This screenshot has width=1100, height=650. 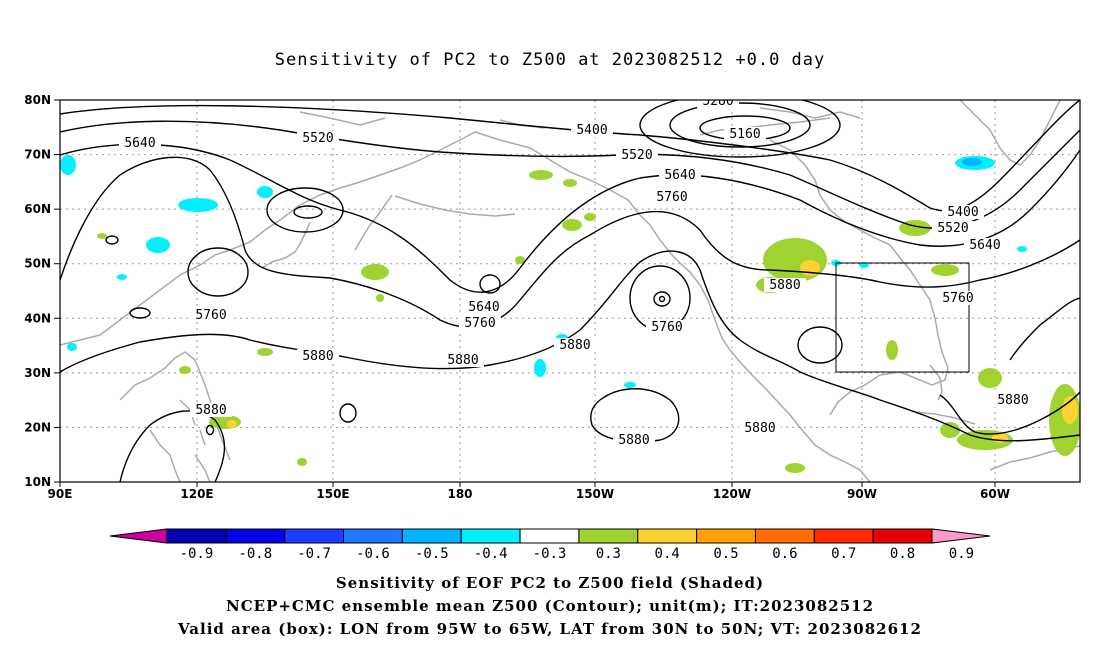 I want to click on contour-label-5880-mexico: 5880, so click(x=760, y=428).